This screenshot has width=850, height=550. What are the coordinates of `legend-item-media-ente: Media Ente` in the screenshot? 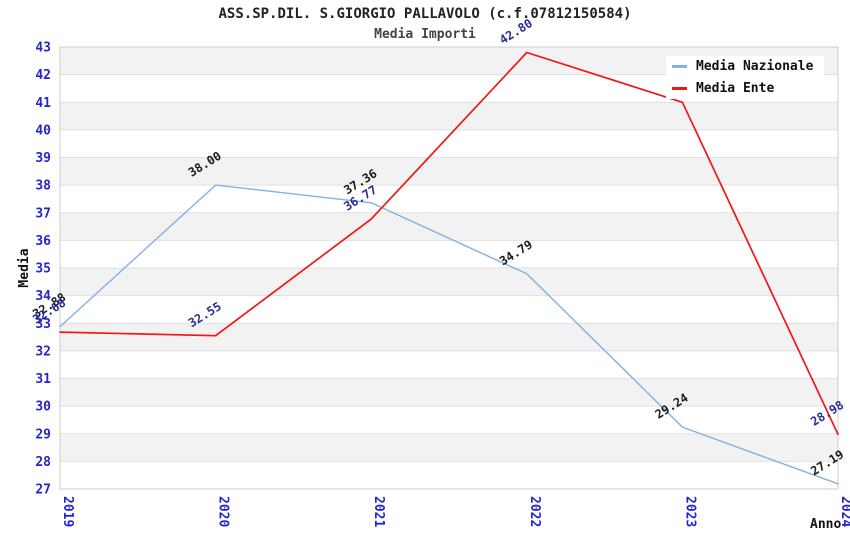 It's located at (748, 88).